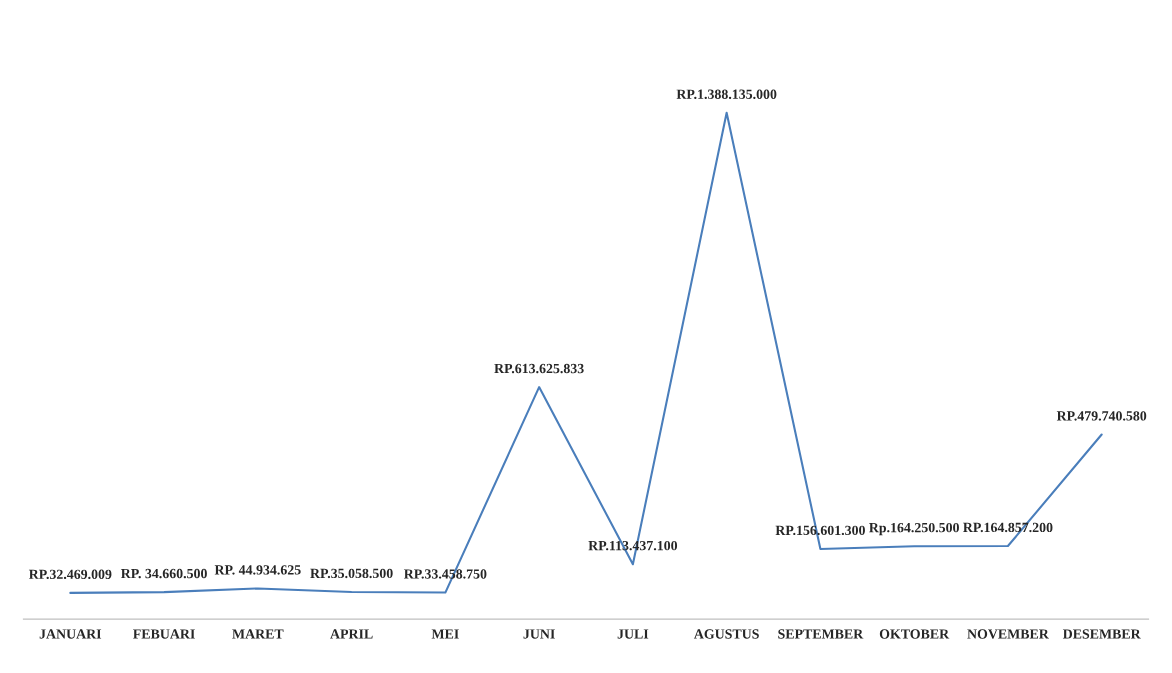  Describe the element at coordinates (351, 634) in the screenshot. I see `x-tick-label: APRIL` at that location.